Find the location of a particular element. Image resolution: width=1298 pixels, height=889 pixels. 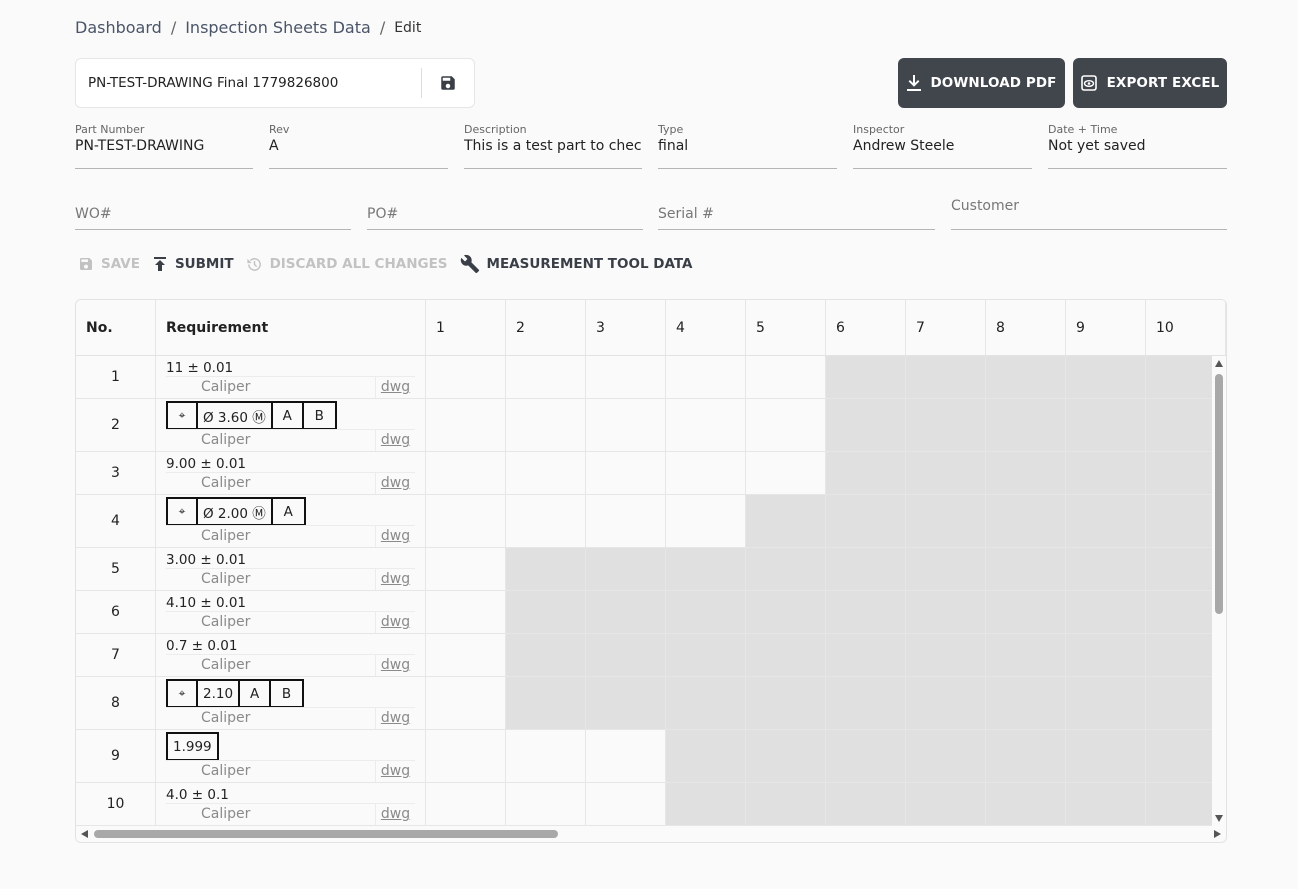

breadcrumb-inspection-sheets: Inspection Sheets Data is located at coordinates (278, 27).